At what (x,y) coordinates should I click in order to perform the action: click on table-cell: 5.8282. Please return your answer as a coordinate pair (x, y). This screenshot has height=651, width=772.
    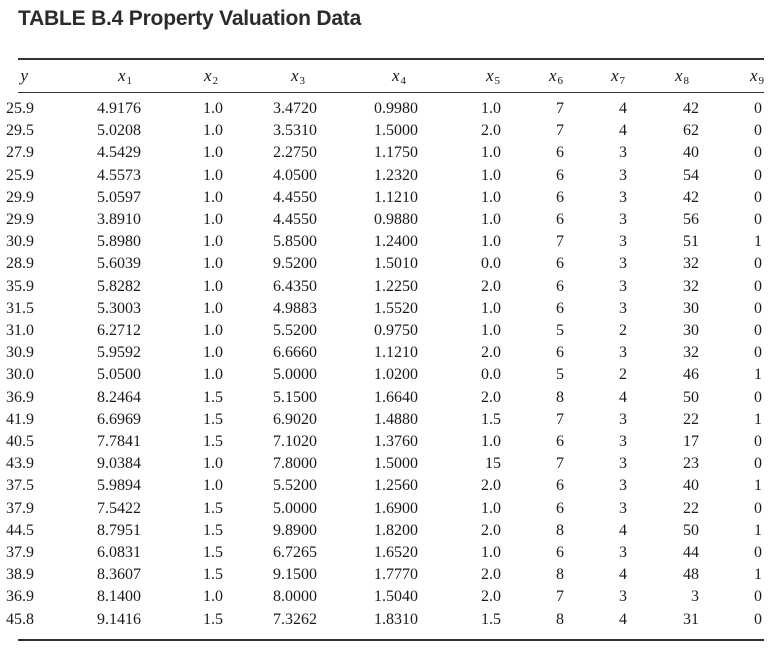
    Looking at the image, I should click on (119, 286).